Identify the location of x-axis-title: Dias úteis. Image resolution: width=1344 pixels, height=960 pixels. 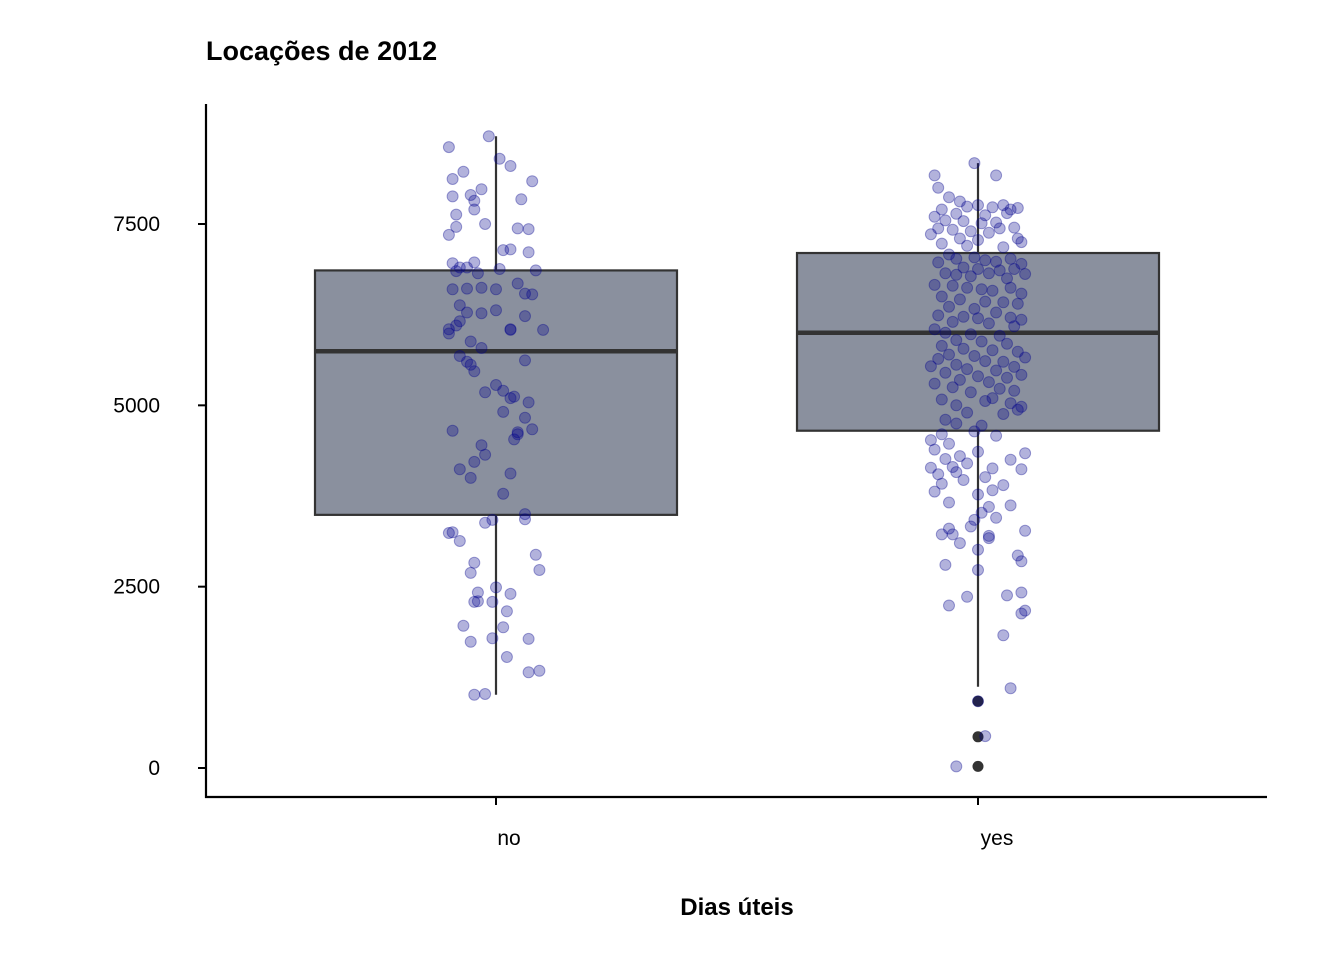
(736, 907).